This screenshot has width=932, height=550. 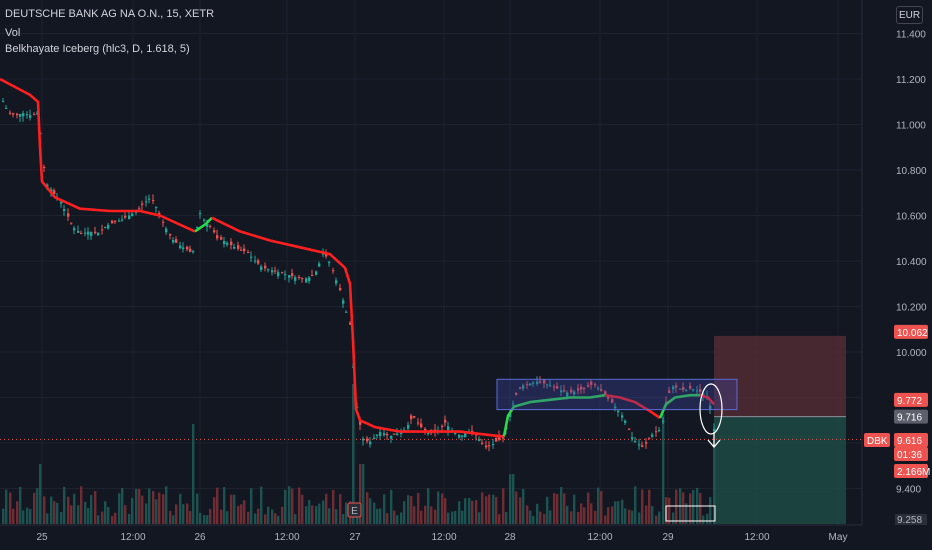 What do you see at coordinates (110, 14) in the screenshot?
I see `symbol-title: DEUTSCHE BANK AG NA O.N., 15, XETR` at bounding box center [110, 14].